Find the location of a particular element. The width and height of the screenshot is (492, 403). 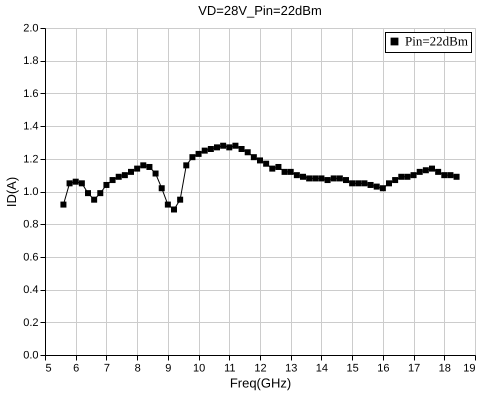

y-tick-label: 0.8 is located at coordinates (30, 224).